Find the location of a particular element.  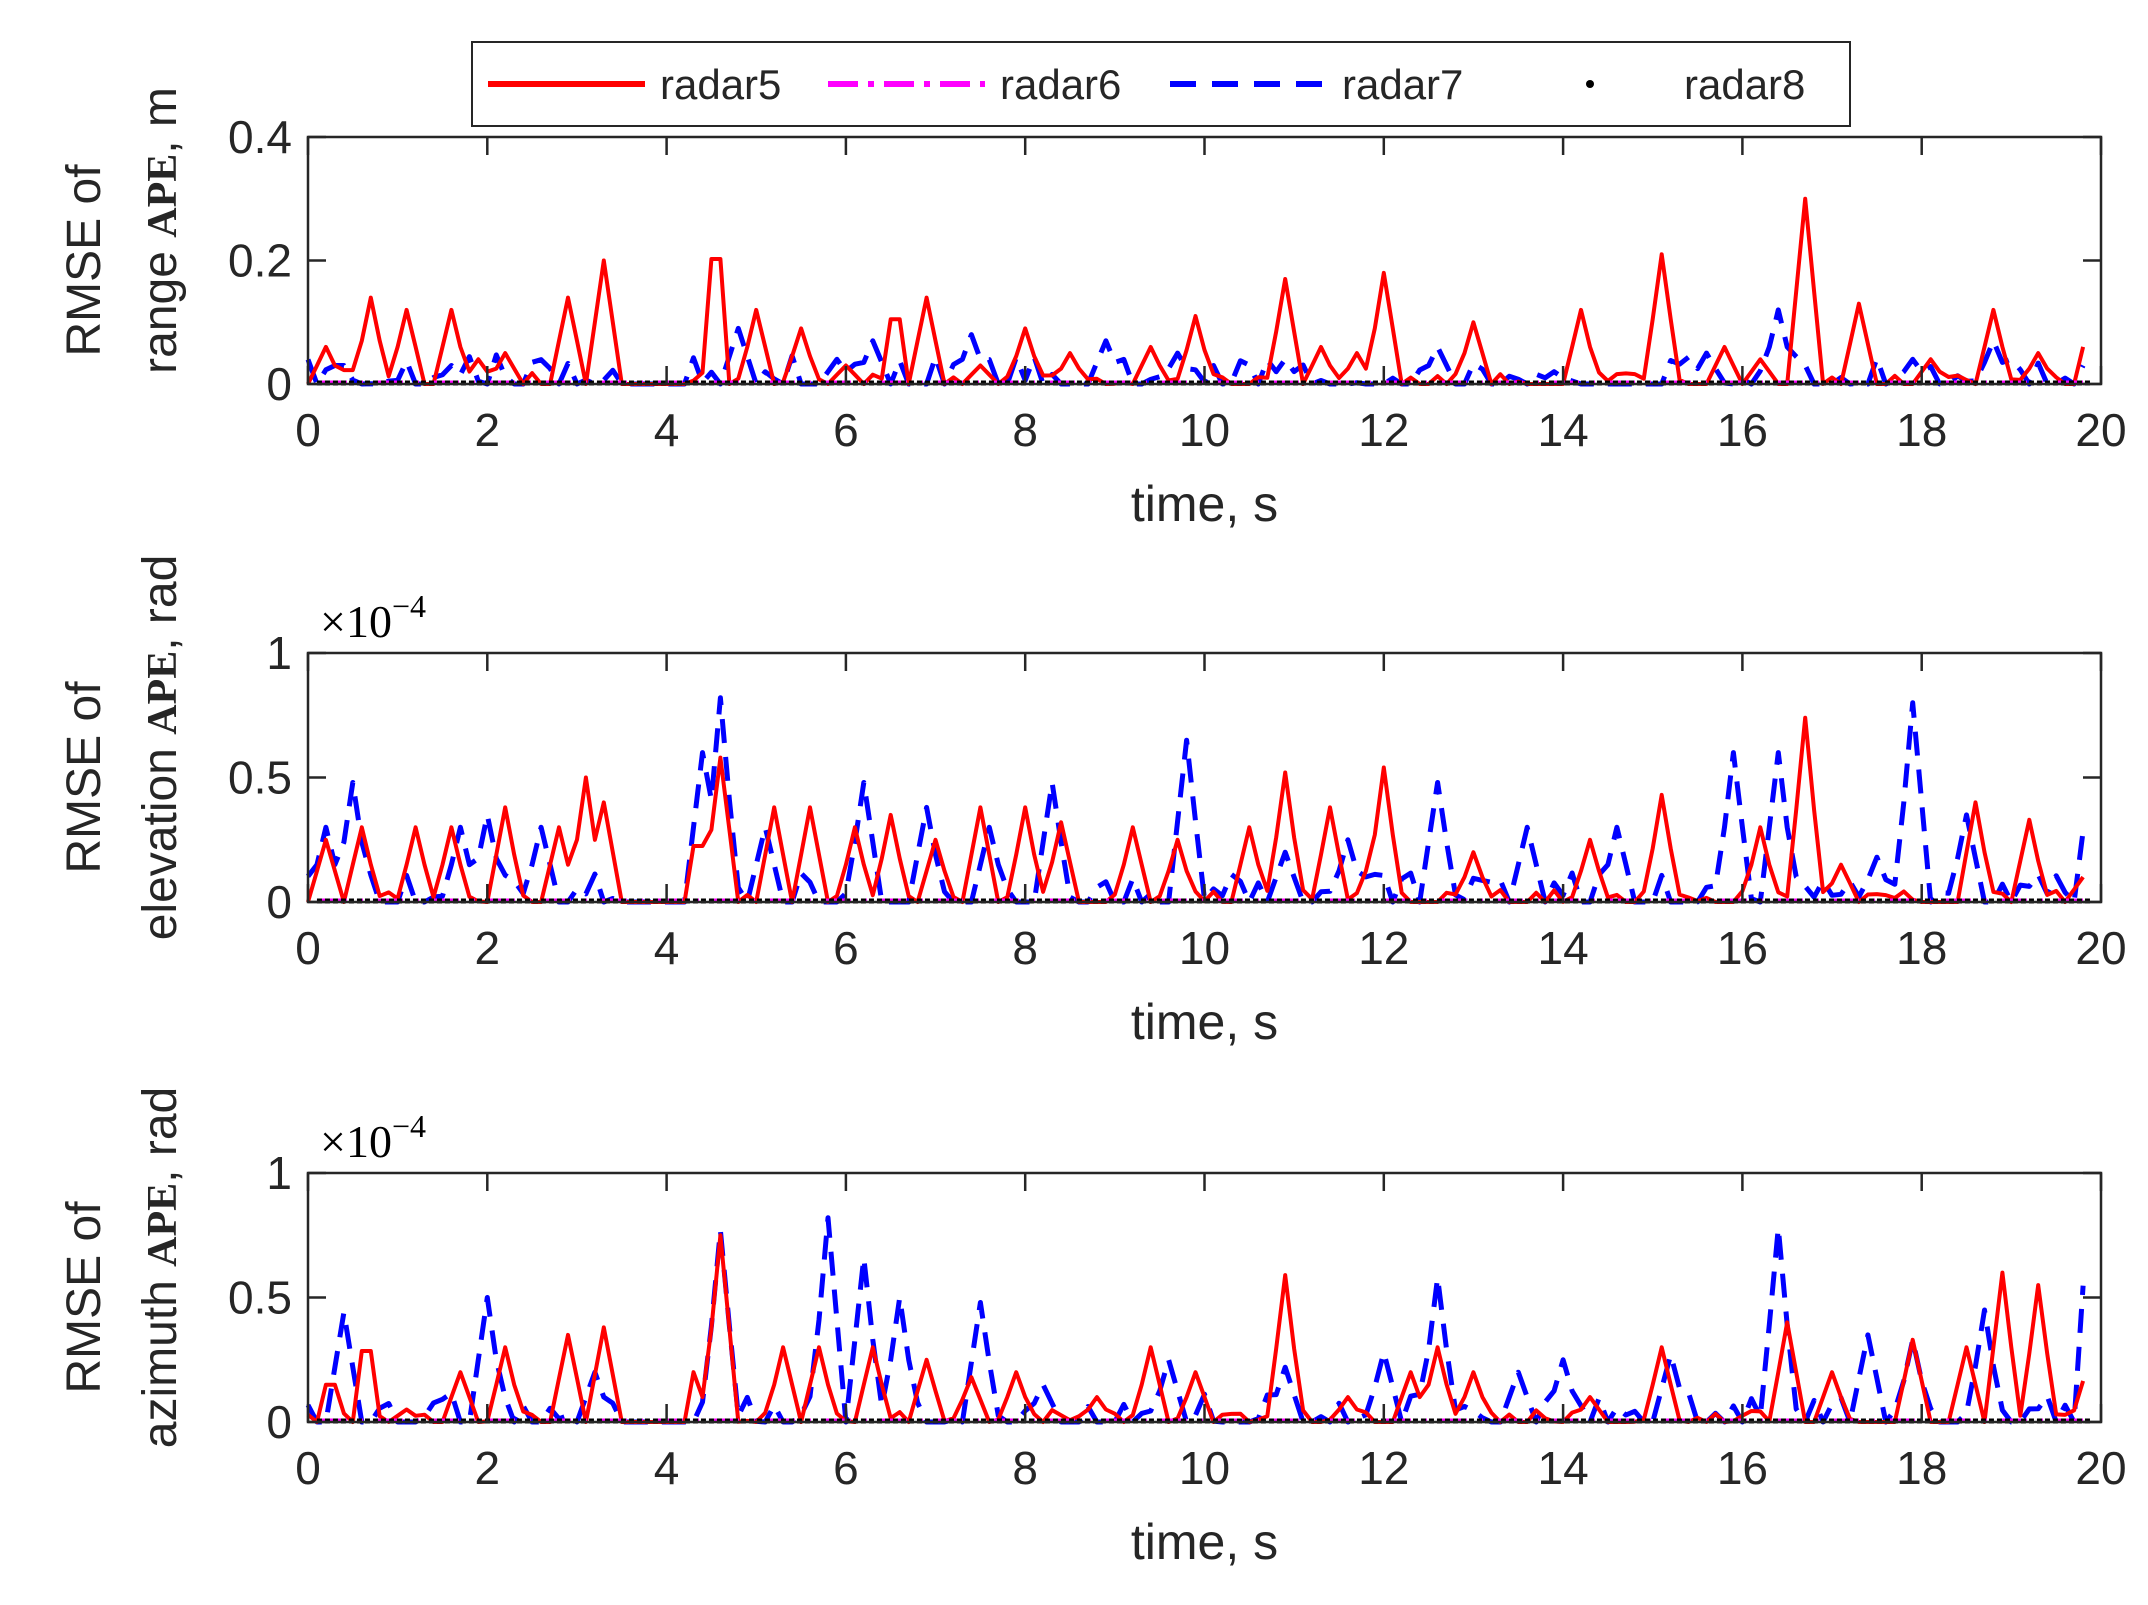

xtick-label-range: 12 is located at coordinates (1383, 430).